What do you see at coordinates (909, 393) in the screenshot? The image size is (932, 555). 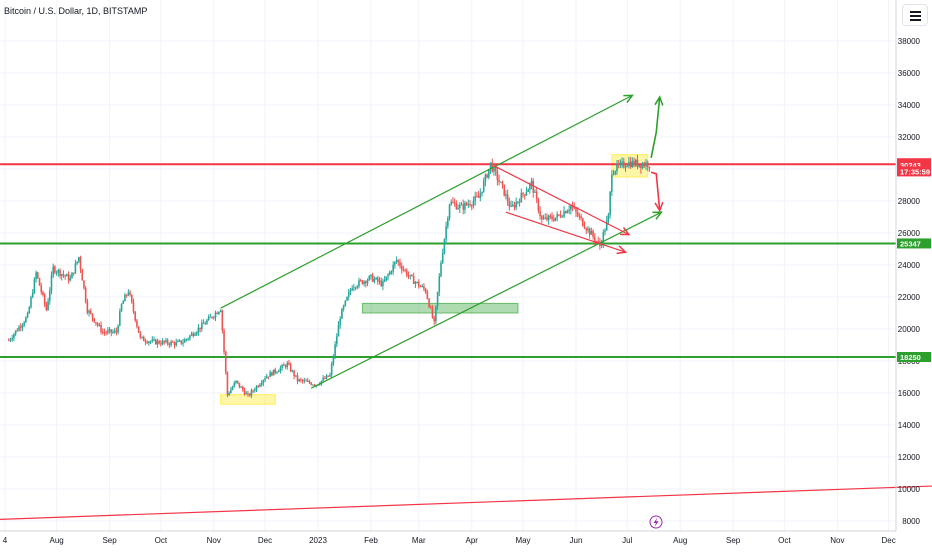 I see `y-tick-label: 16000` at bounding box center [909, 393].